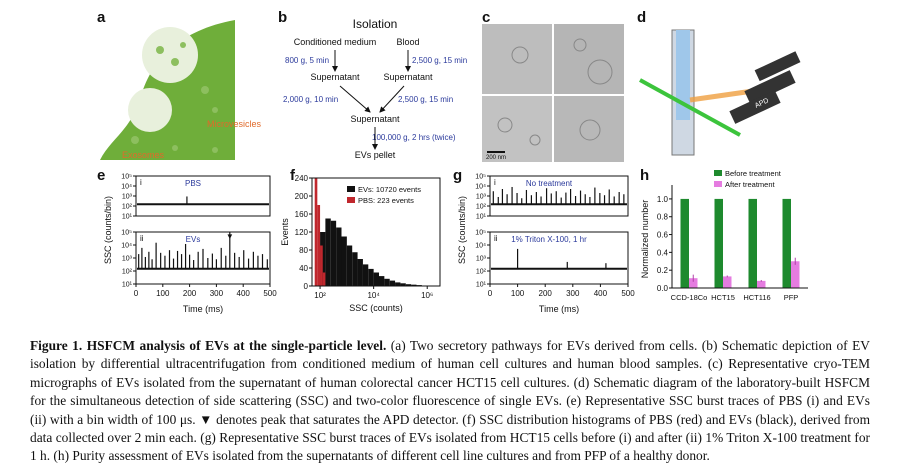 Image resolution: width=900 pixels, height=476 pixels. What do you see at coordinates (320, 295) in the screenshot?
I see `x-tick-label: 10²` at bounding box center [320, 295].